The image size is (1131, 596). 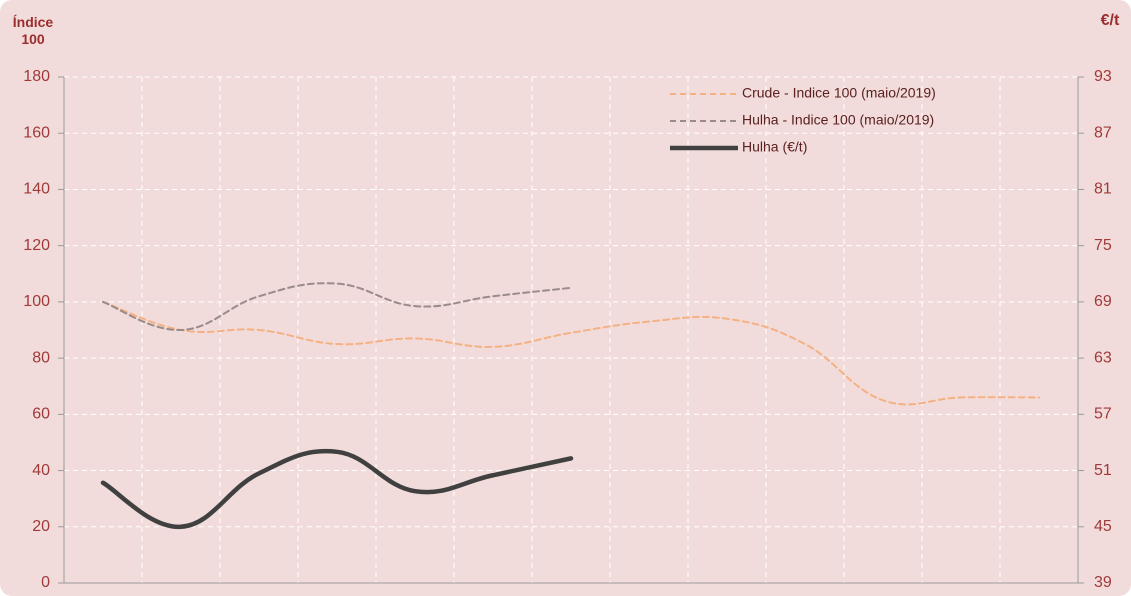 I want to click on legend-label: Crude - Indice 100 (maio/2019), so click(x=839, y=93).